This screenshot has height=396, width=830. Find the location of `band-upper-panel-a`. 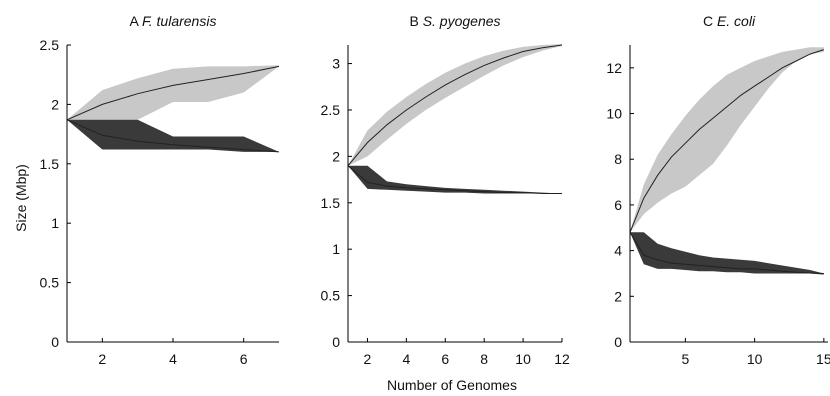

band-upper-panel-a is located at coordinates (173, 92).